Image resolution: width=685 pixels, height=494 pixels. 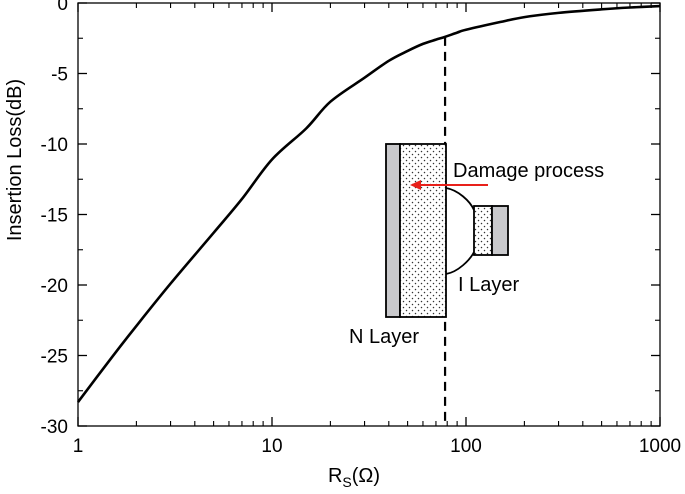 I want to click on y-tick-label: -15, so click(x=54, y=216).